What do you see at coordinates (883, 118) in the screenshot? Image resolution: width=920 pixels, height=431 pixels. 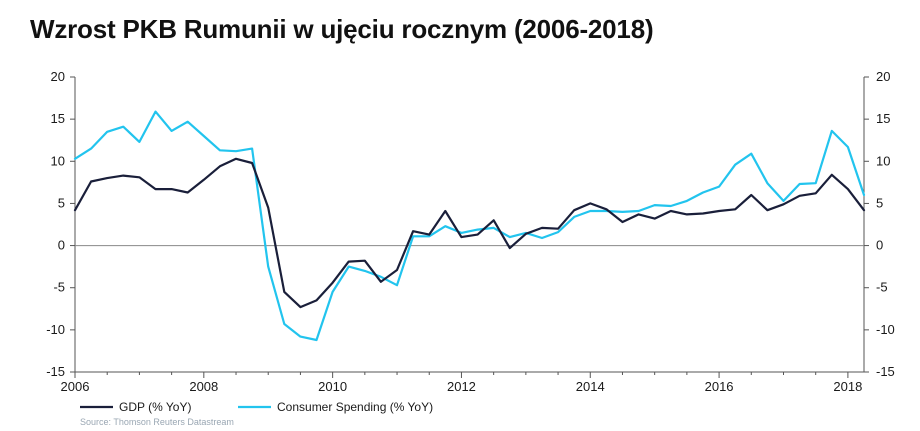 I see `y-tick-label-right: 15` at bounding box center [883, 118].